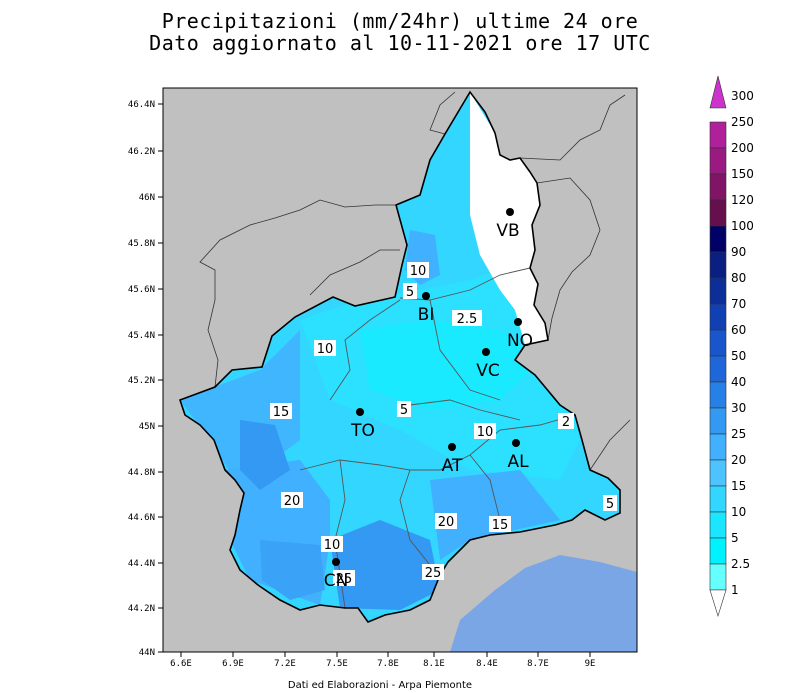 The width and height of the screenshot is (800, 693). What do you see at coordinates (735, 538) in the screenshot?
I see `colorbar-label: 5` at bounding box center [735, 538].